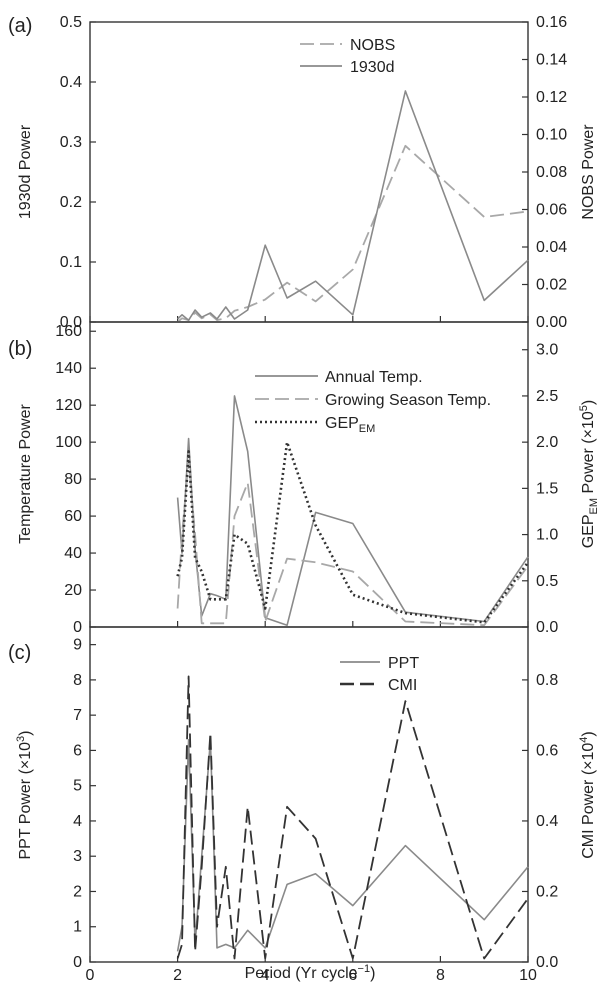 The width and height of the screenshot is (610, 983). I want to click on x-tick-label: 8, so click(440, 975).